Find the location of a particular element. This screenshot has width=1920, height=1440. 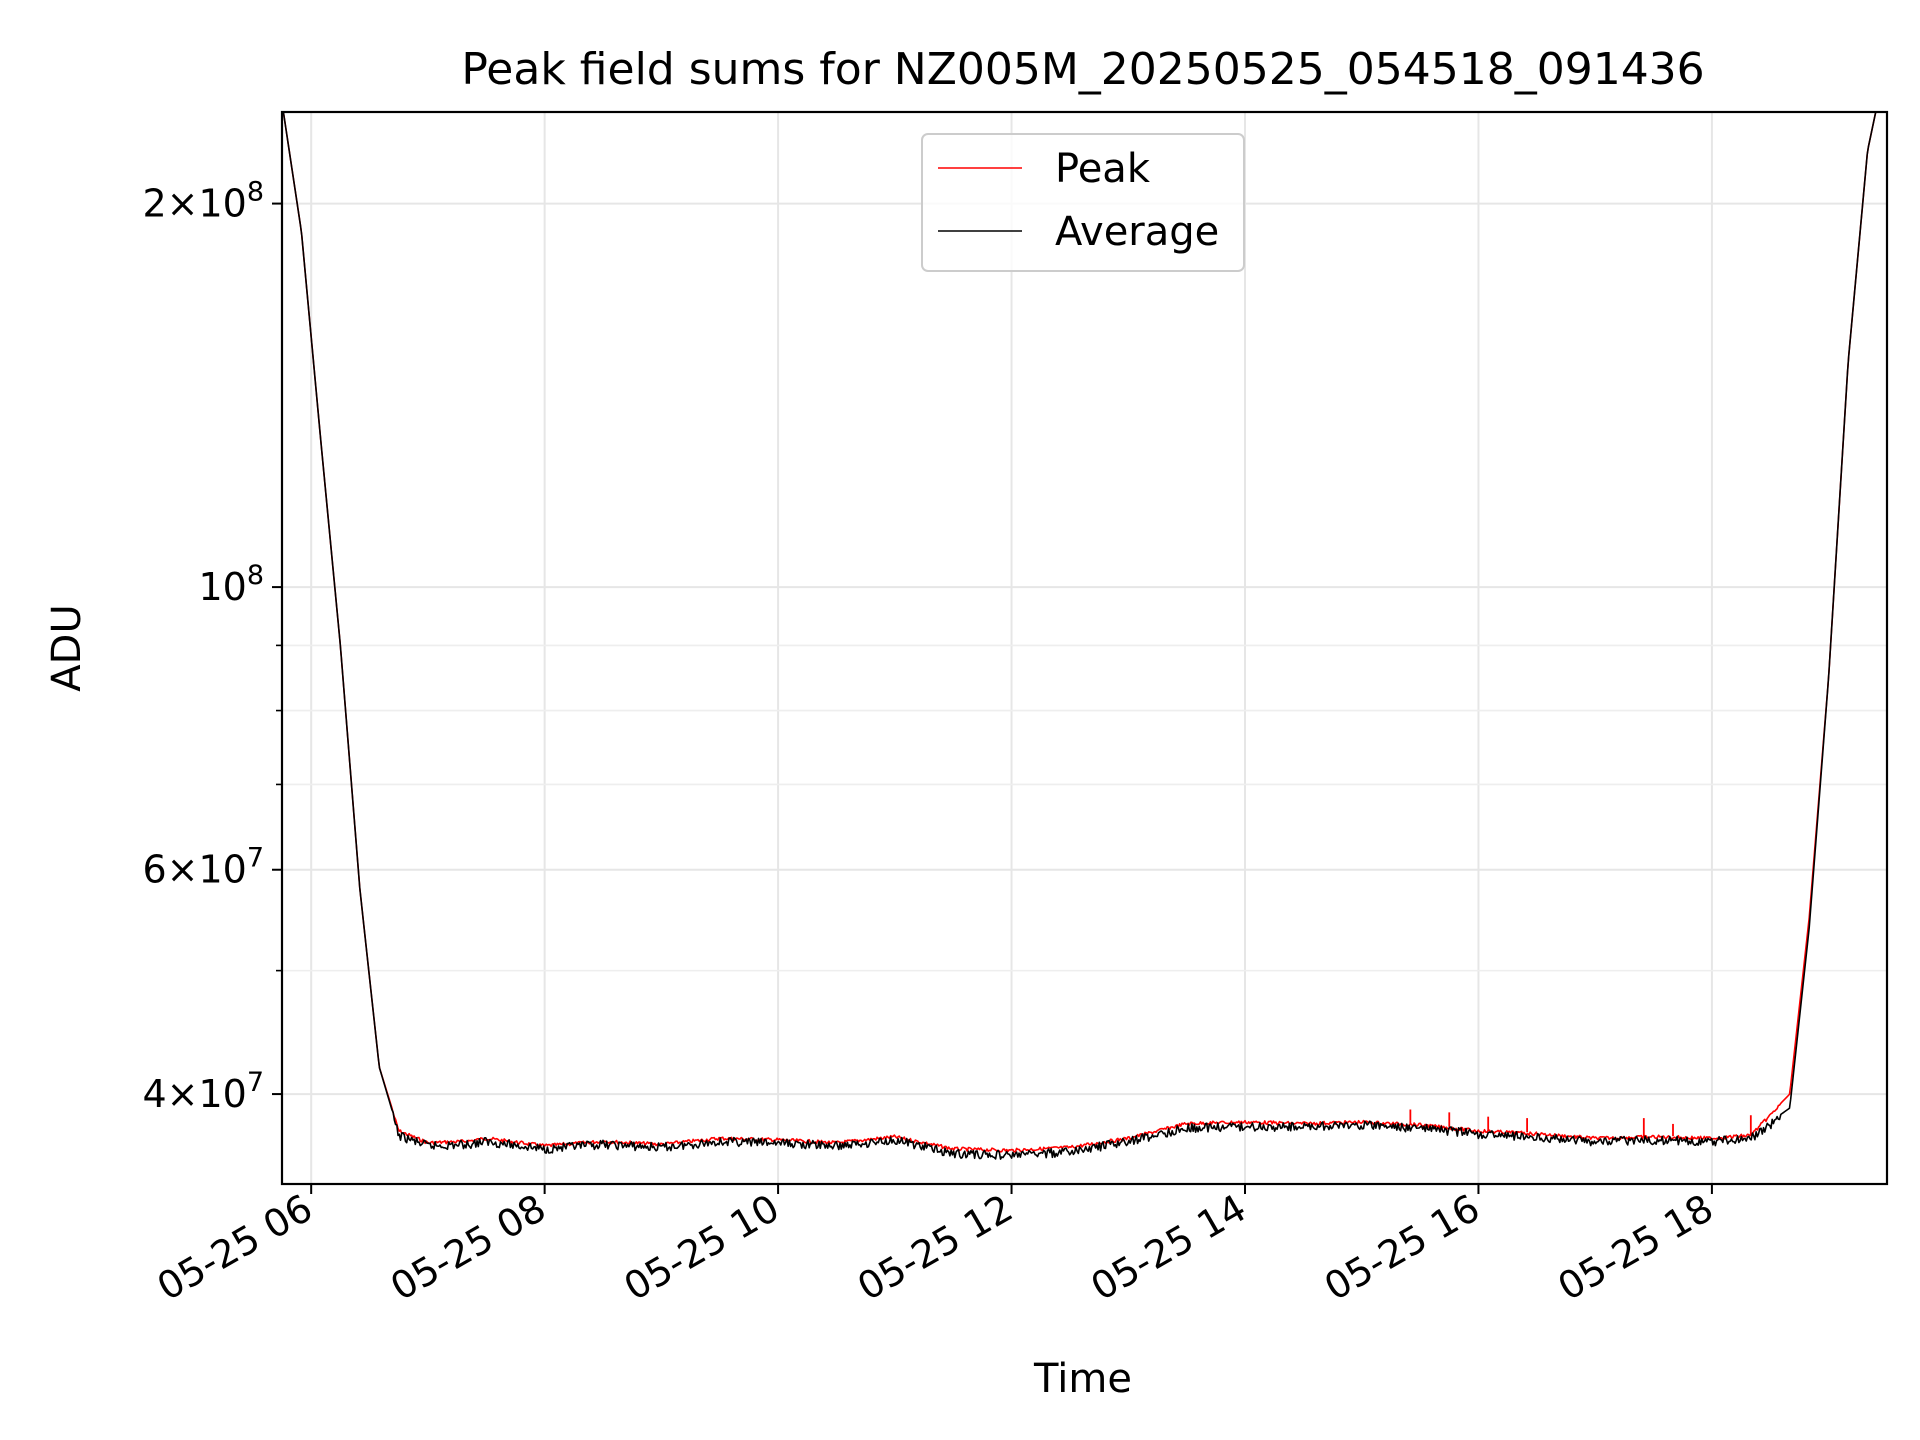

y-axis-ticks: 2×108 108 6×107 4×107 is located at coordinates (212, 646).